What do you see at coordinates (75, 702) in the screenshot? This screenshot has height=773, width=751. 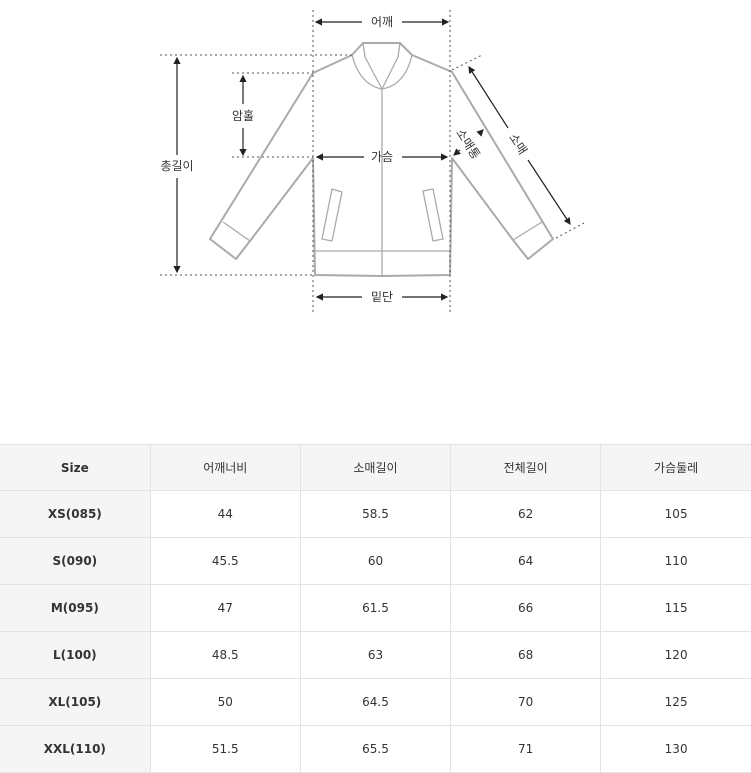 I see `size-cell: XL(105)` at bounding box center [75, 702].